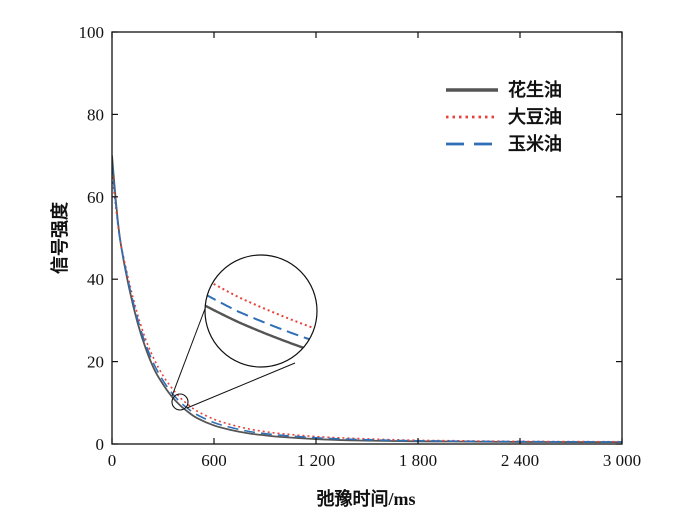  I want to click on zoom-inset, so click(244, 332).